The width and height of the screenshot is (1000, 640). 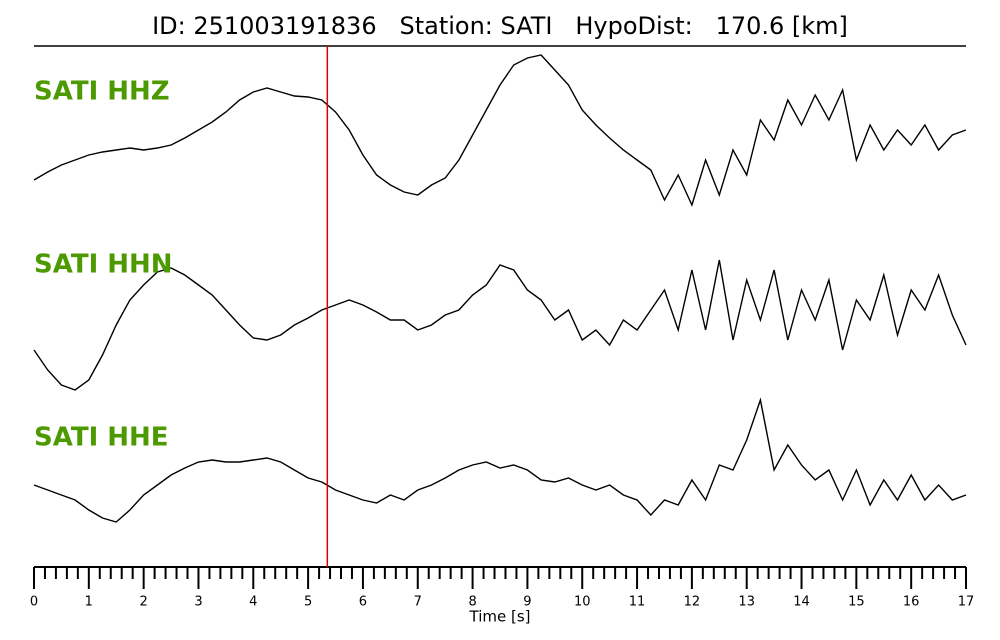 I want to click on x-tick-label: 9, so click(x=527, y=602).